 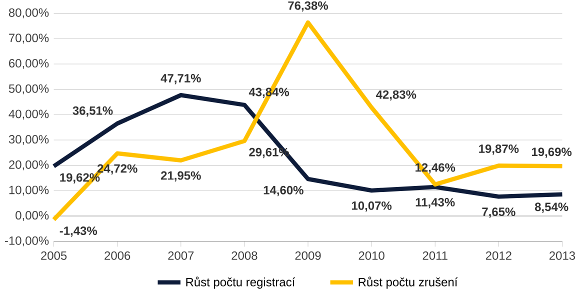 What do you see at coordinates (28, 140) in the screenshot?
I see `y-tick-label: 30,00%` at bounding box center [28, 140].